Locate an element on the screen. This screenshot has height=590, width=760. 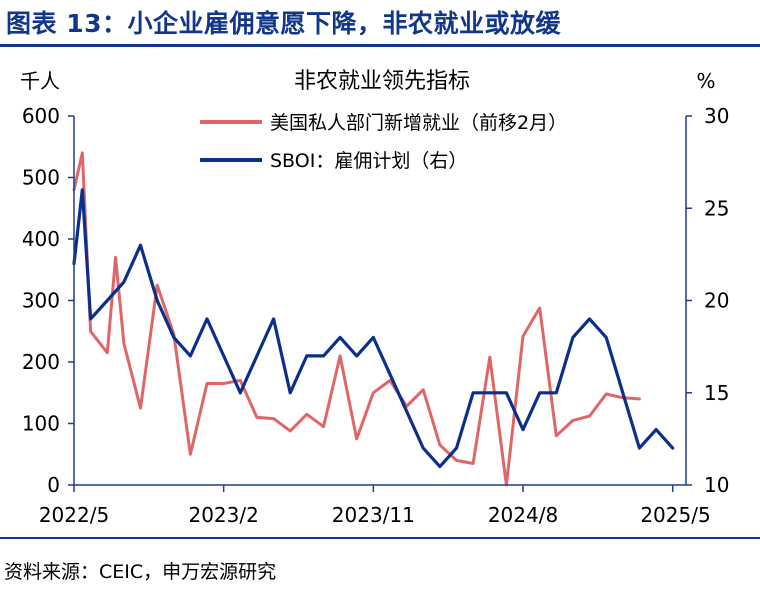
left-tick-label: 200 is located at coordinates (41, 362).